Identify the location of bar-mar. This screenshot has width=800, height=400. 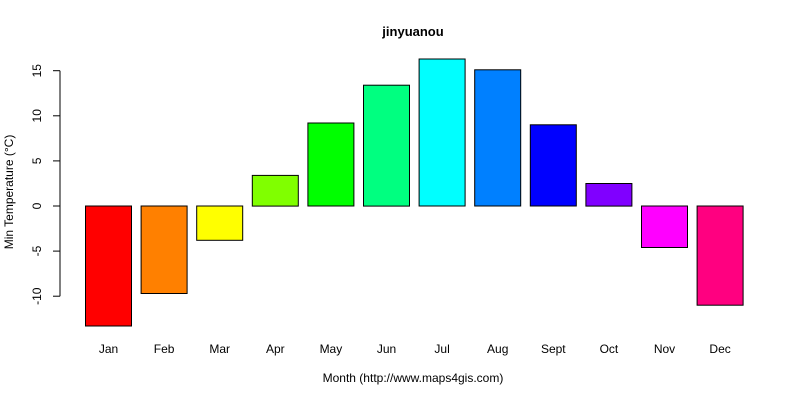
(220, 223).